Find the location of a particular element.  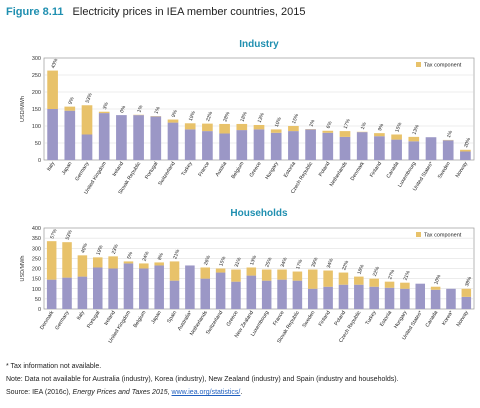

data-label: 26% is located at coordinates (207, 260).